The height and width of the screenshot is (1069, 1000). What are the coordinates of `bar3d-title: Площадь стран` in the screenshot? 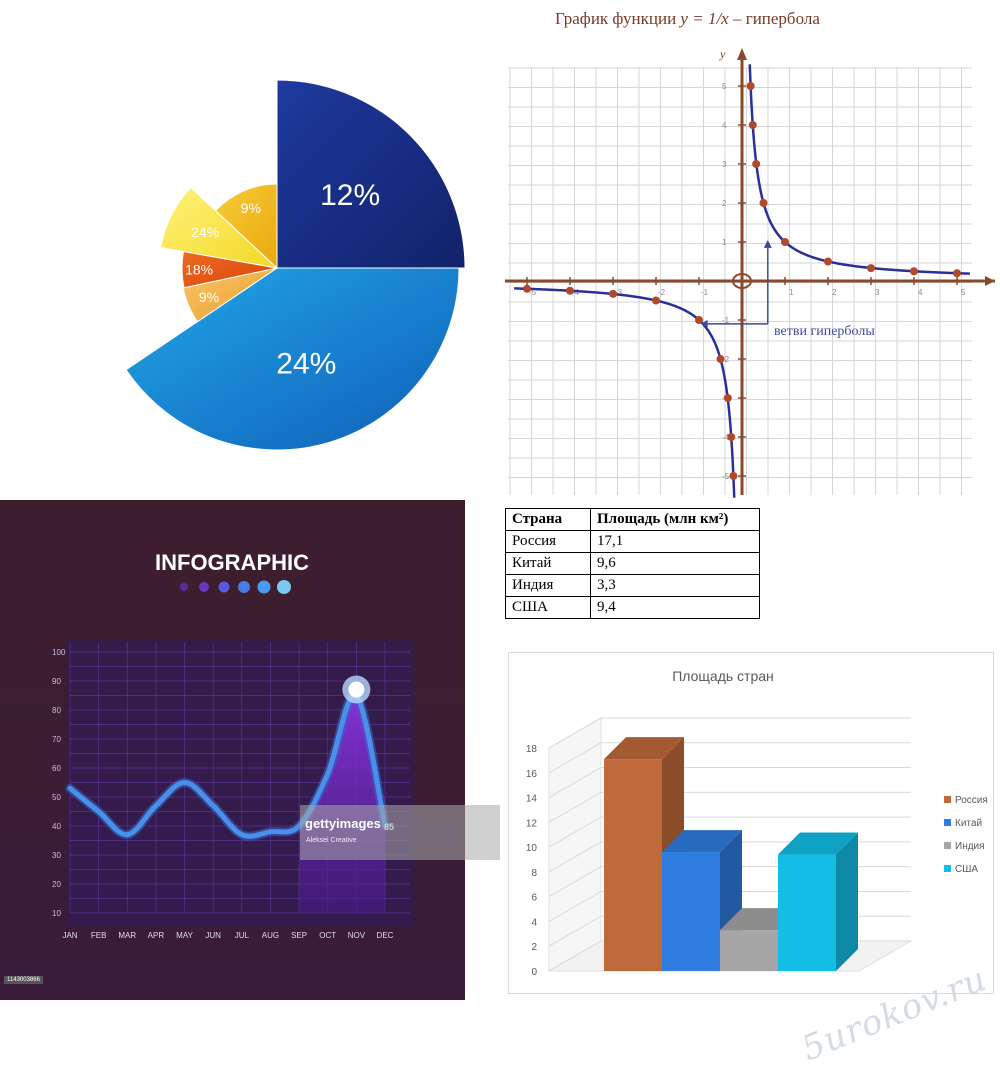 It's located at (723, 676).